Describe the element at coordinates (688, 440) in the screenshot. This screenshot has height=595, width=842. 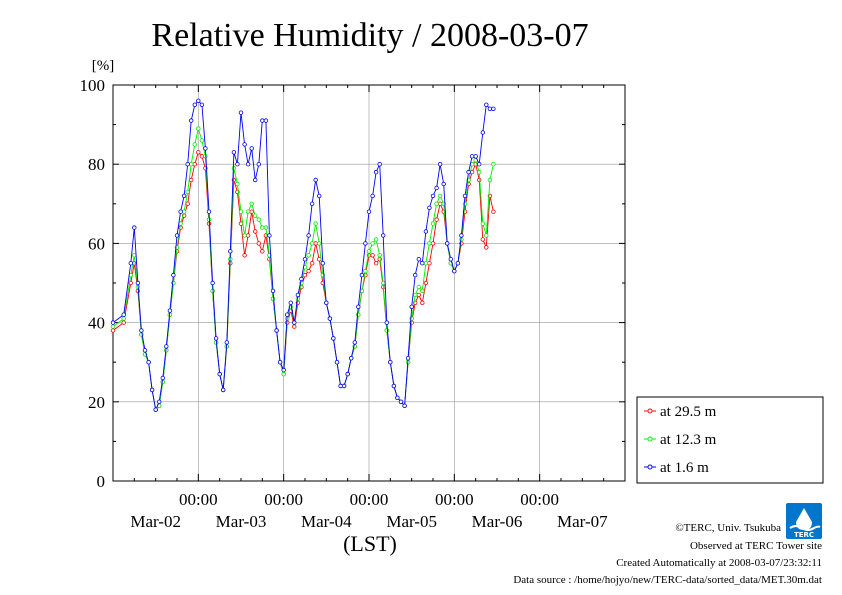
I see `legend-label: at 12.3 m` at that location.